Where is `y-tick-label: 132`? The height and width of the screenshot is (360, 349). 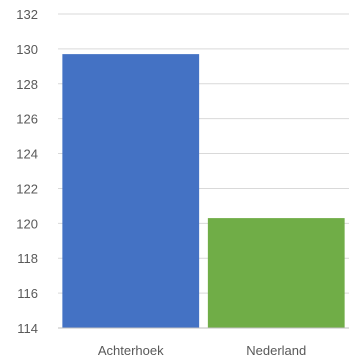
y-tick-label: 132 is located at coordinates (27, 14).